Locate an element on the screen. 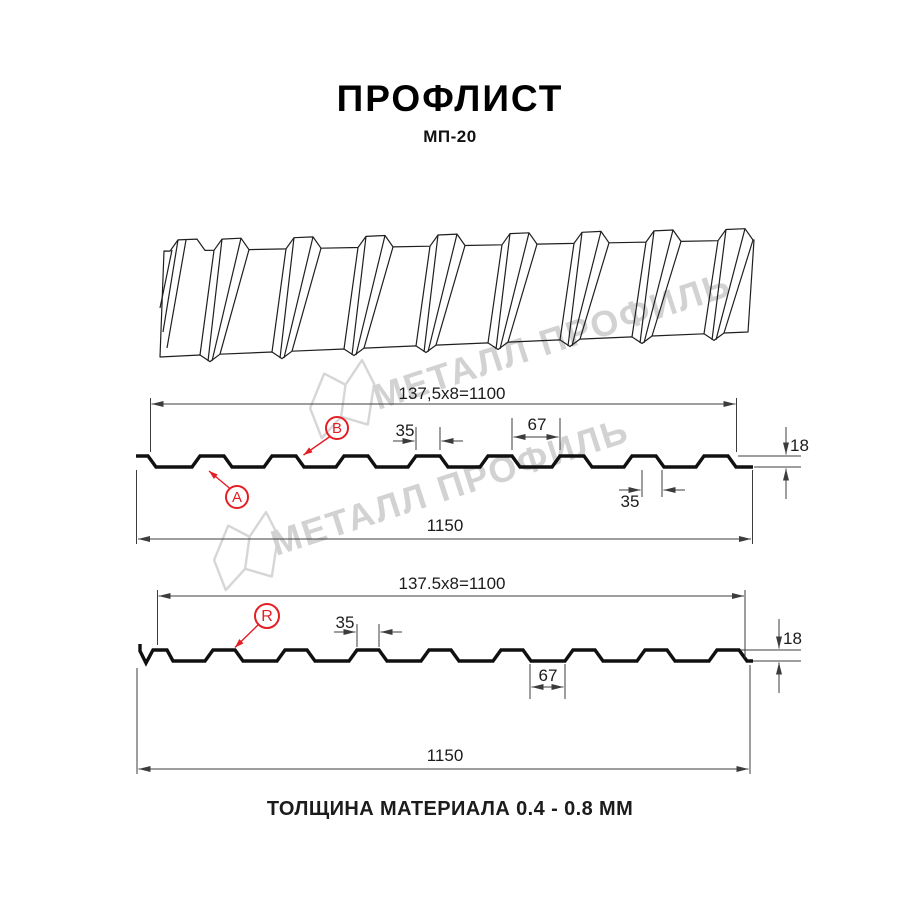 The width and height of the screenshot is (900, 900). callout-a-circle is located at coordinates (237, 497).